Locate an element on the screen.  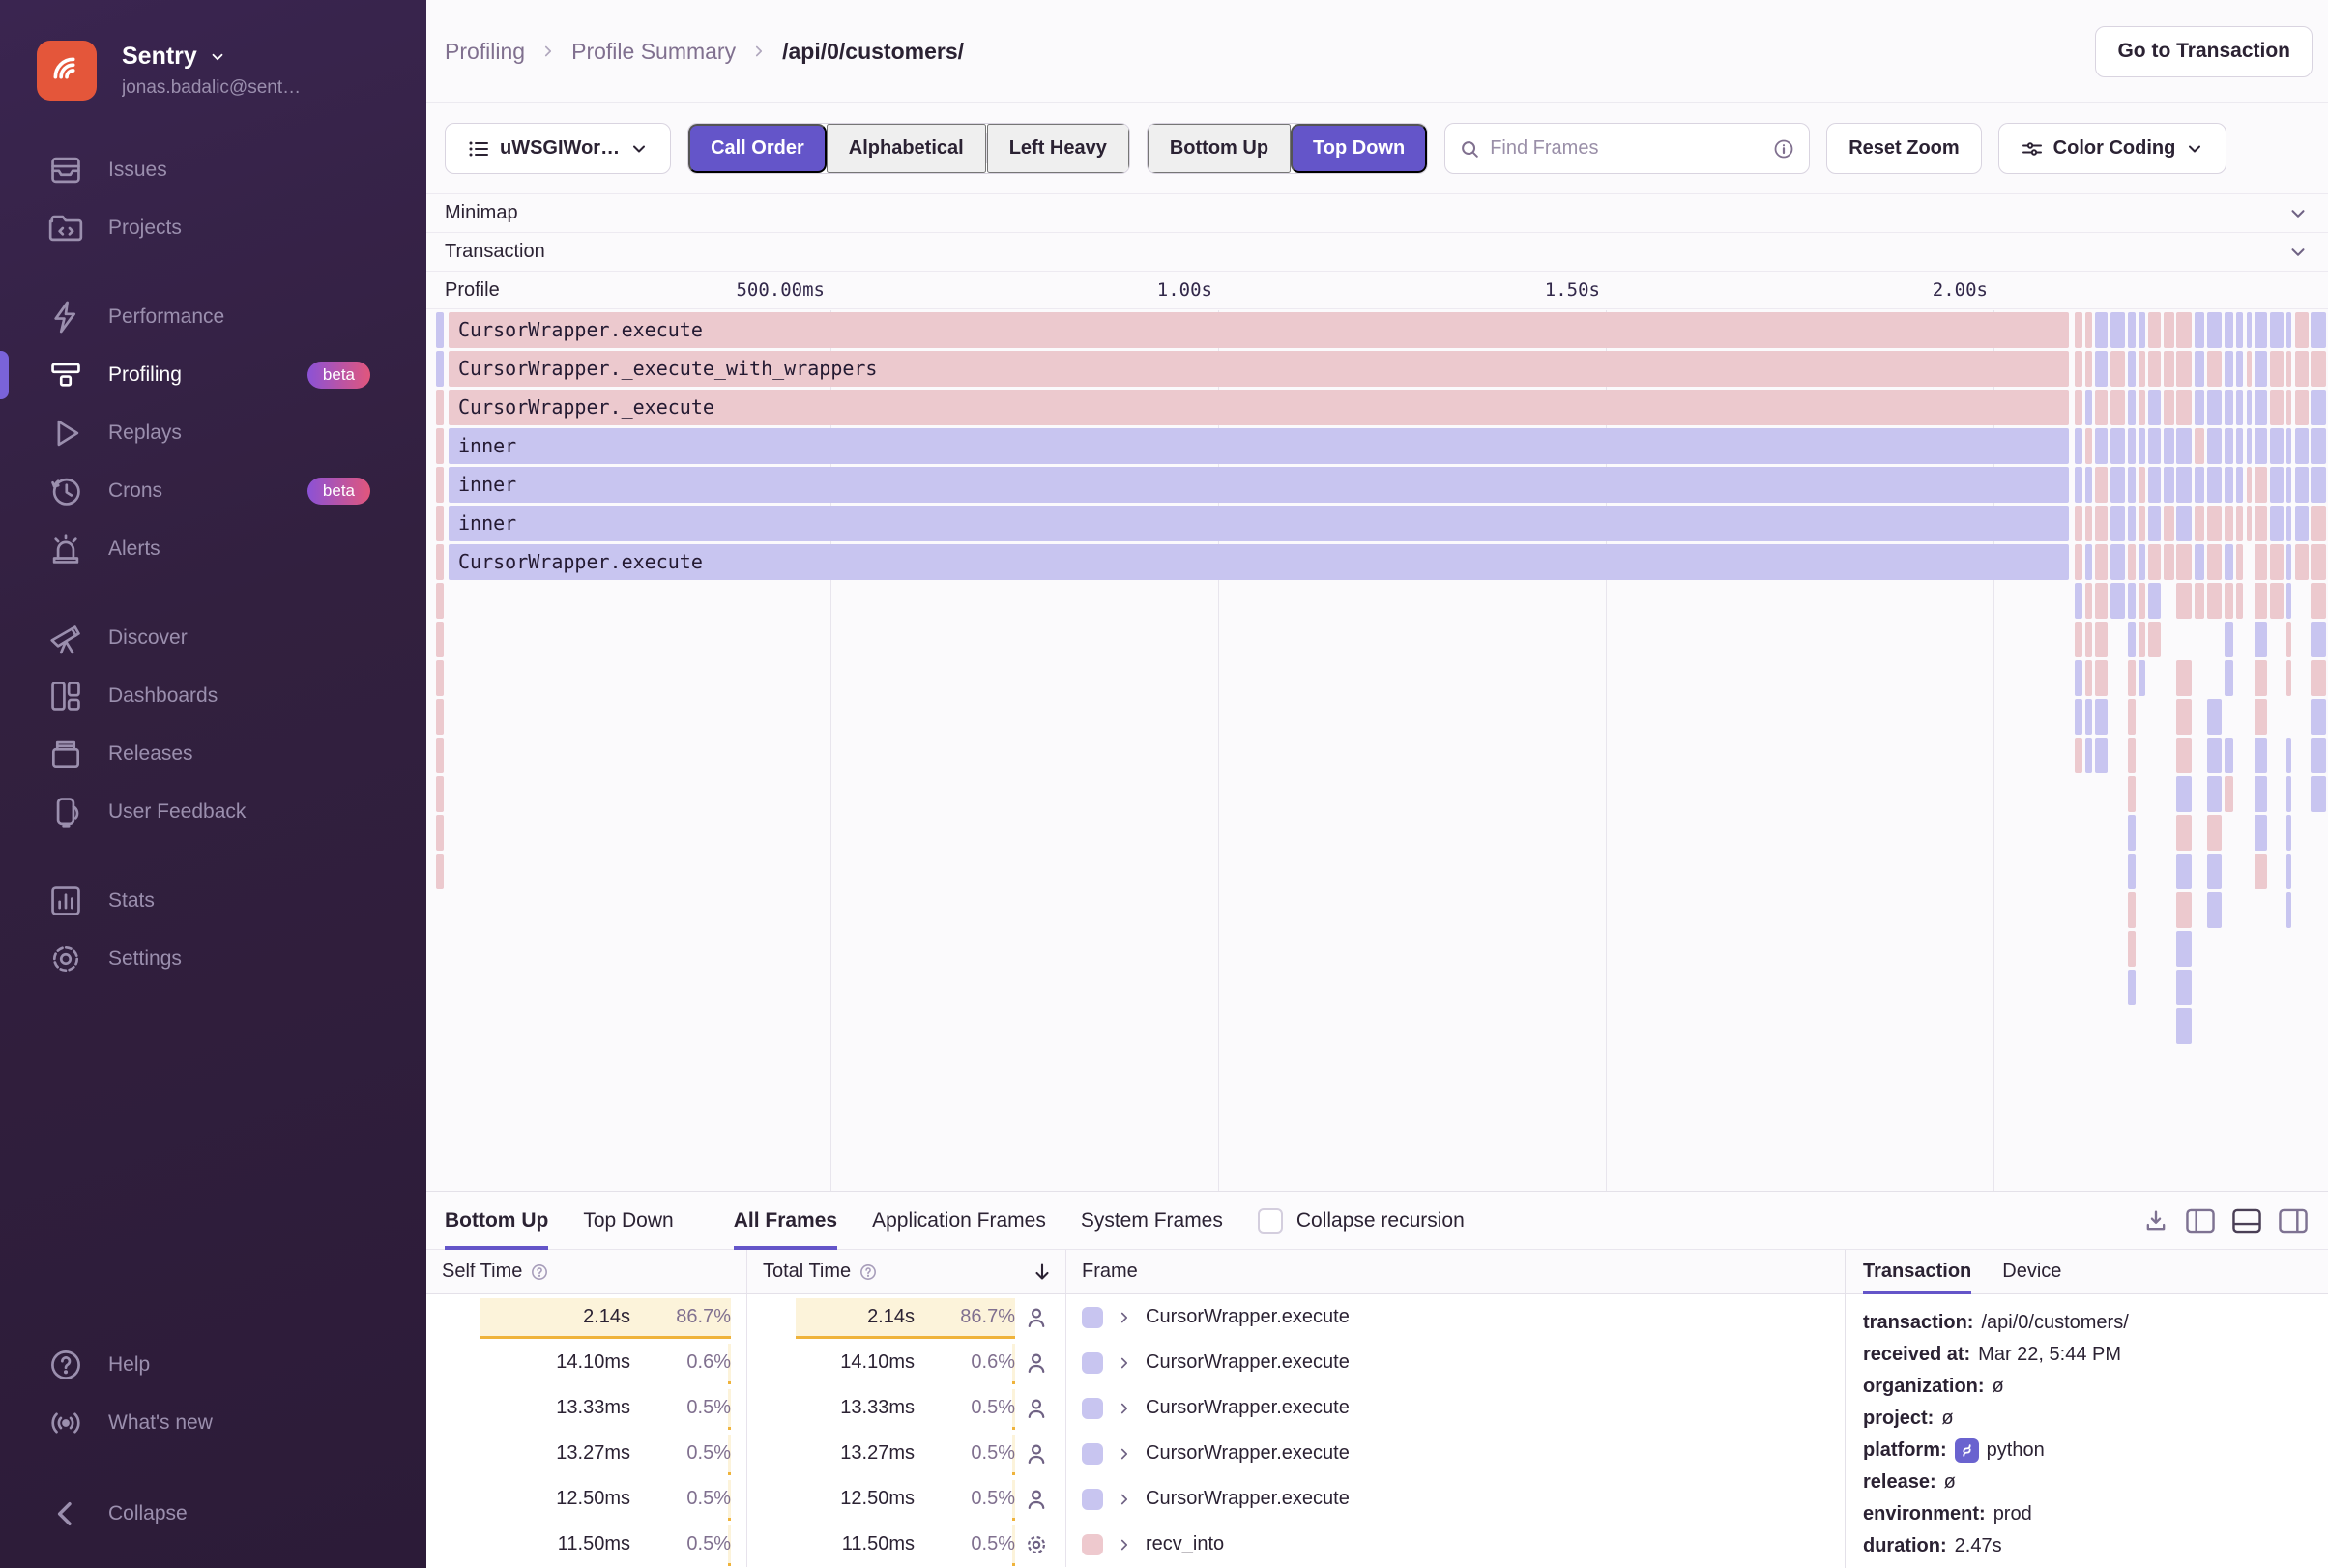
sidebar-item-profiling: Profiling beta is located at coordinates (213, 375).